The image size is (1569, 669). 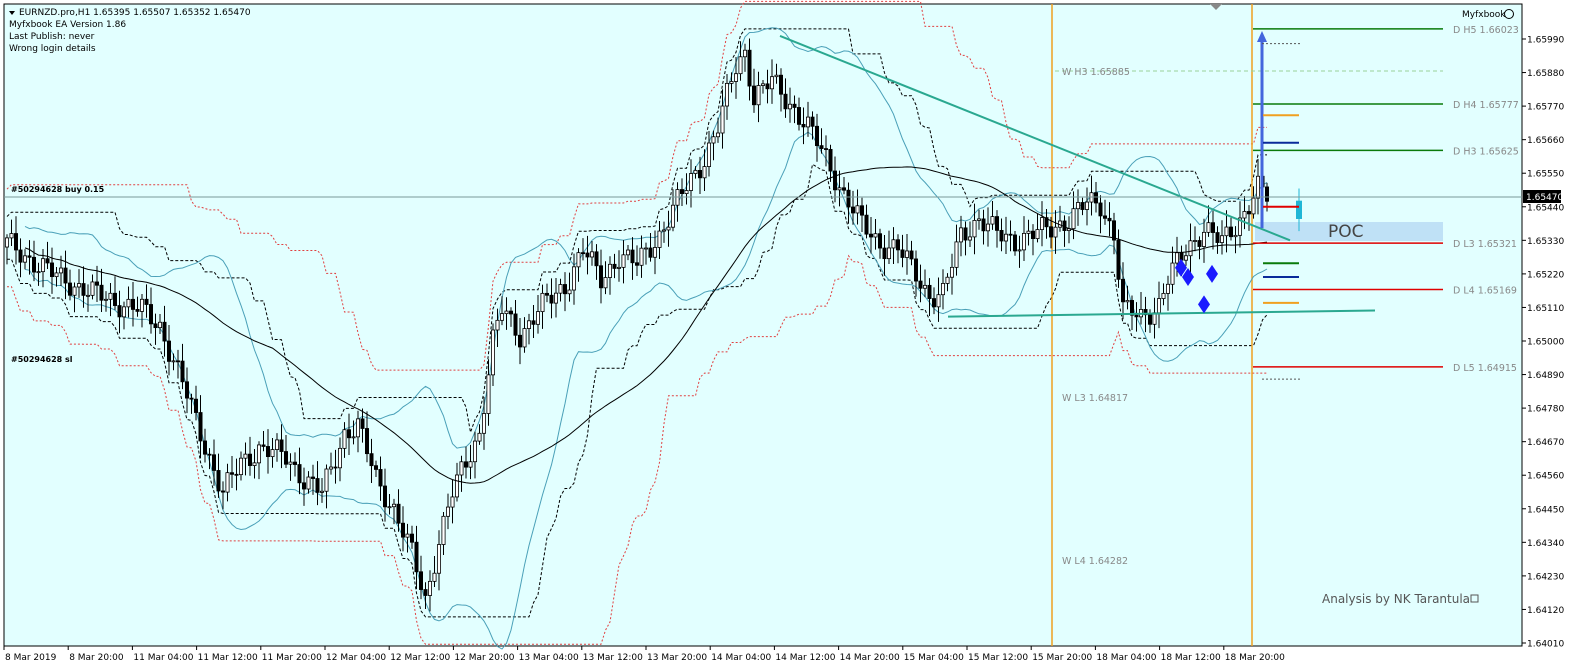 What do you see at coordinates (12, 13) in the screenshot?
I see `menu-triangle-icon` at bounding box center [12, 13].